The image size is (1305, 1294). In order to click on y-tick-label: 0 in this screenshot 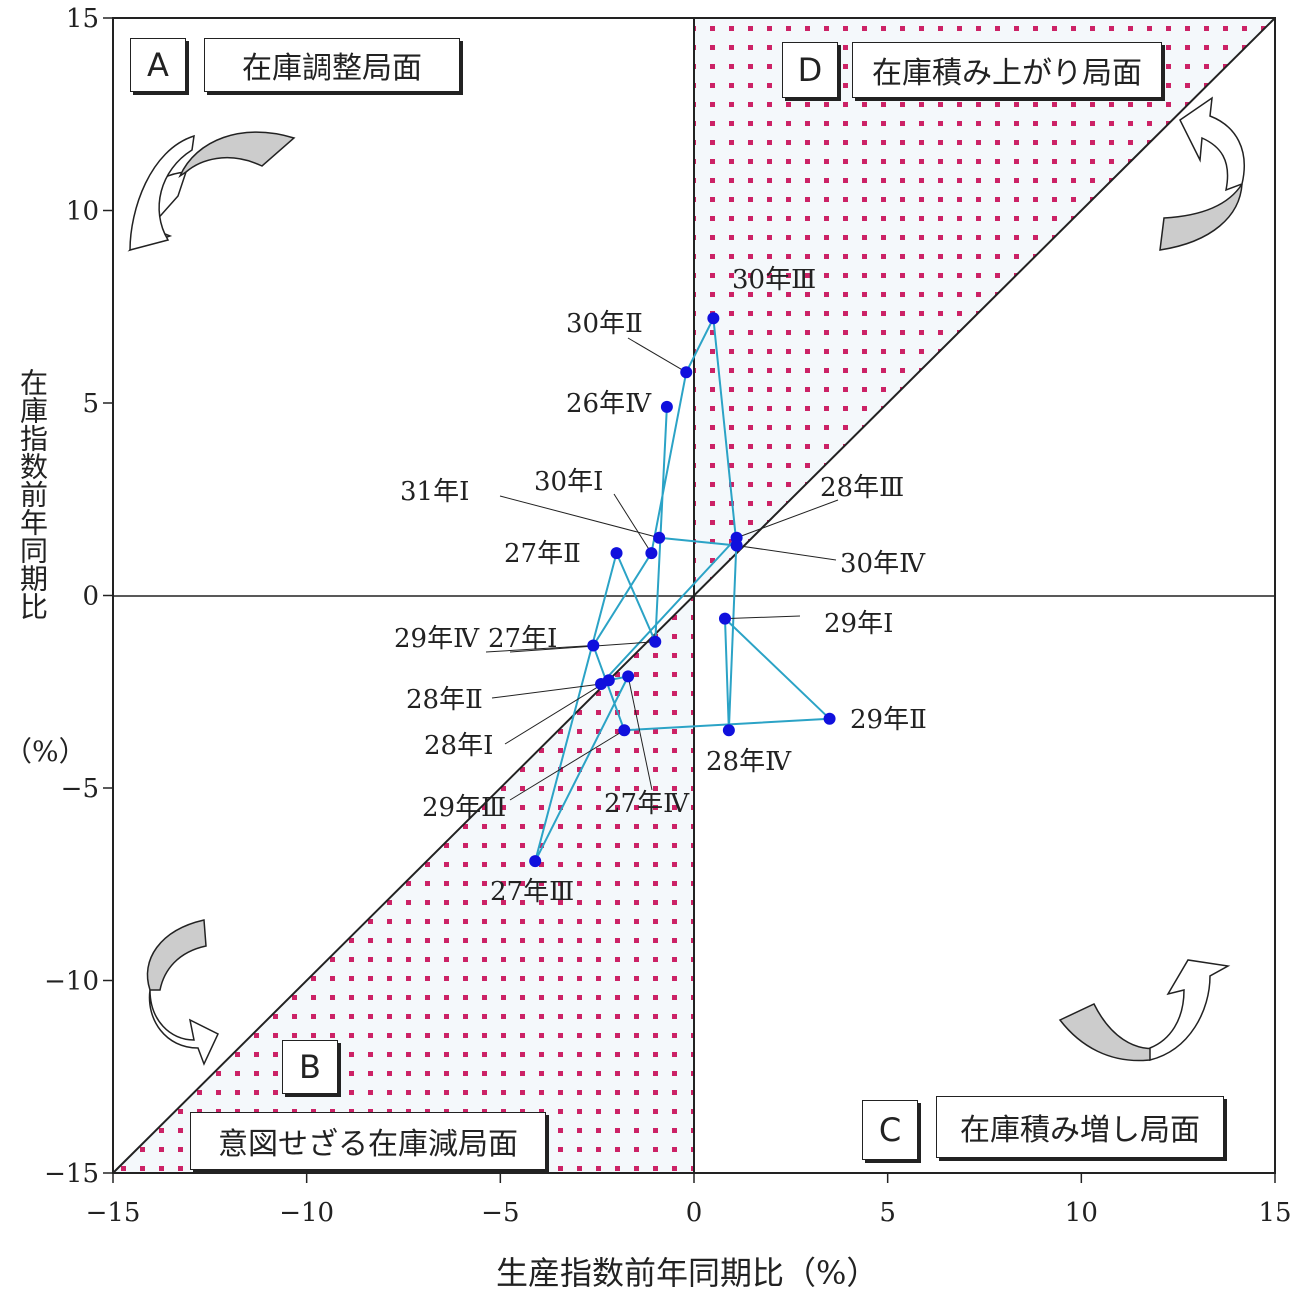, I will do `click(90, 597)`.